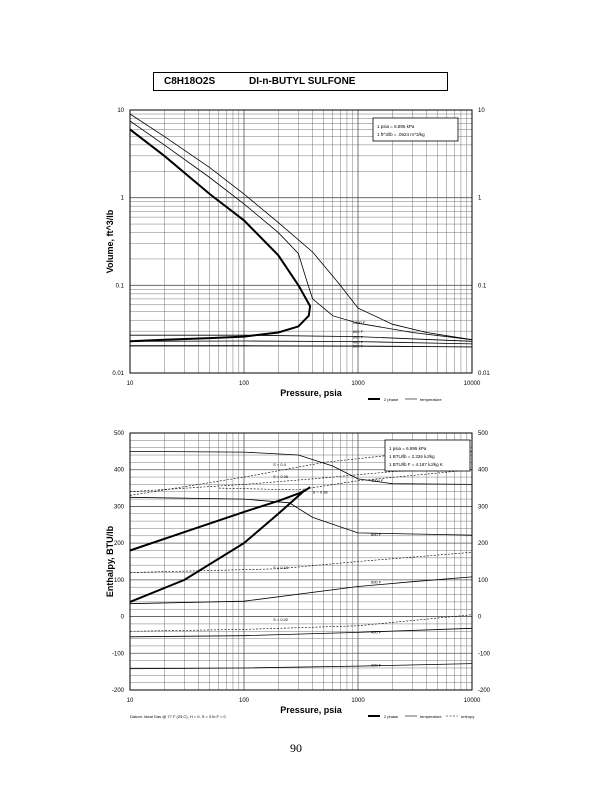  I want to click on y-tick-label: 10, so click(120, 111).